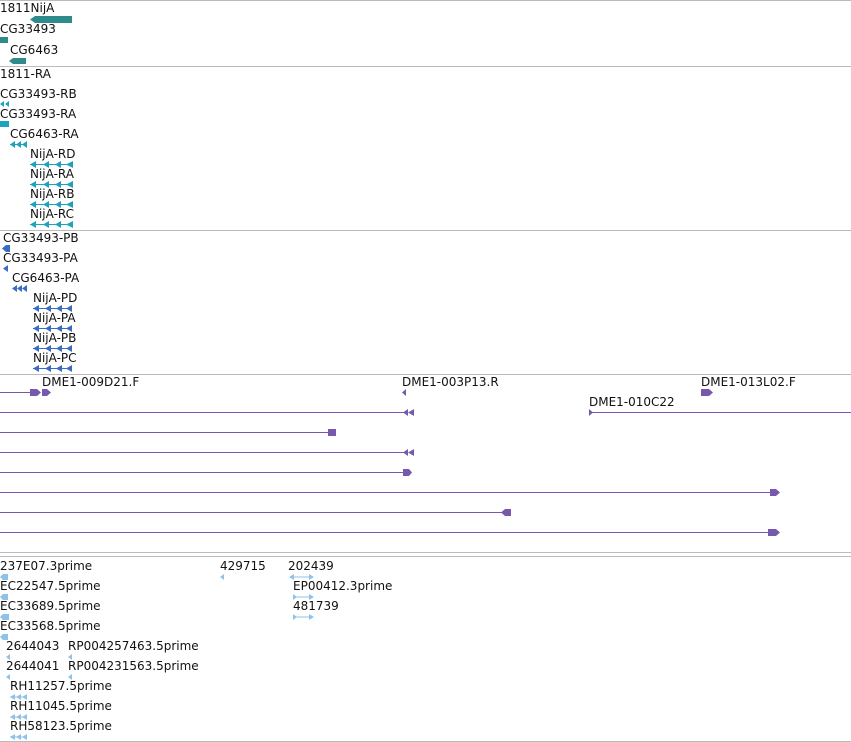  I want to click on clone-feature: DME1-009D21.F, so click(69, 385).